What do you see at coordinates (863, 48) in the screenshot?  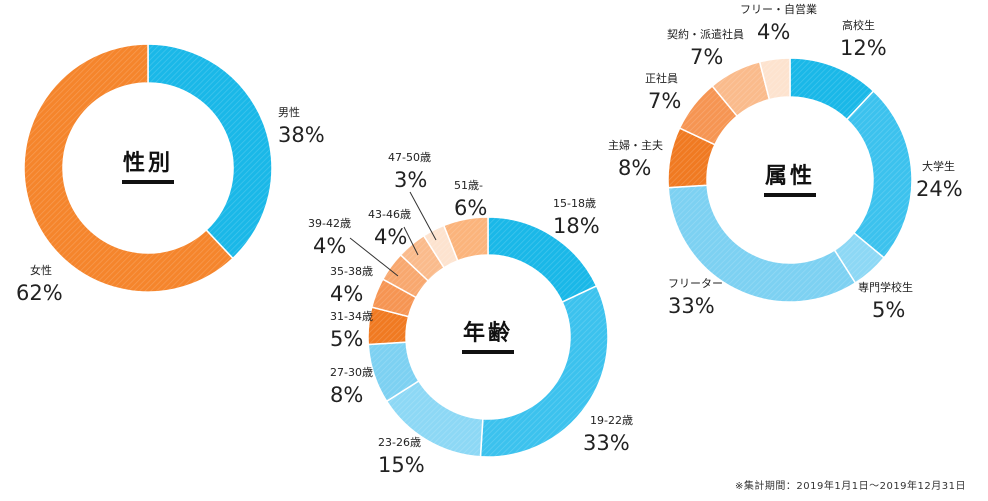 I see `segment-percent-2-0: 12%` at bounding box center [863, 48].